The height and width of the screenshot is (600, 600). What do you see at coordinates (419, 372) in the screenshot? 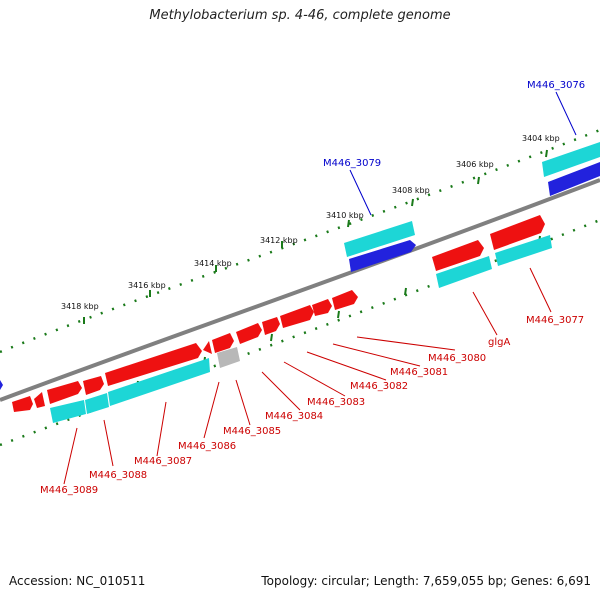
I see `gene-label-3081: M446_3081` at bounding box center [419, 372].